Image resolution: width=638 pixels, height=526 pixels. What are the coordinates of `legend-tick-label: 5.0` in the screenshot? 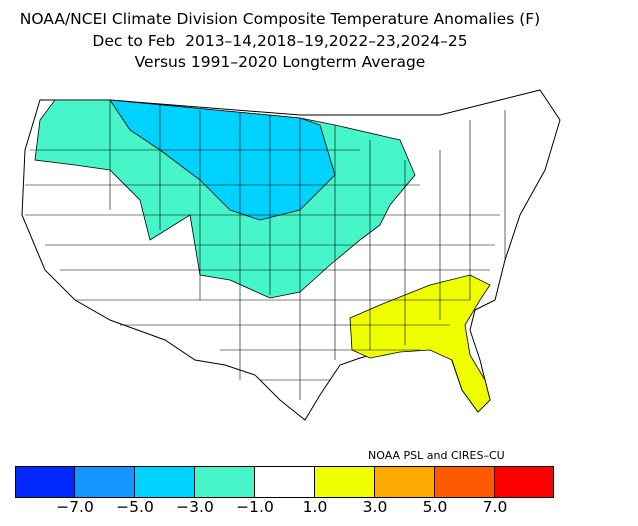 It's located at (435, 507).